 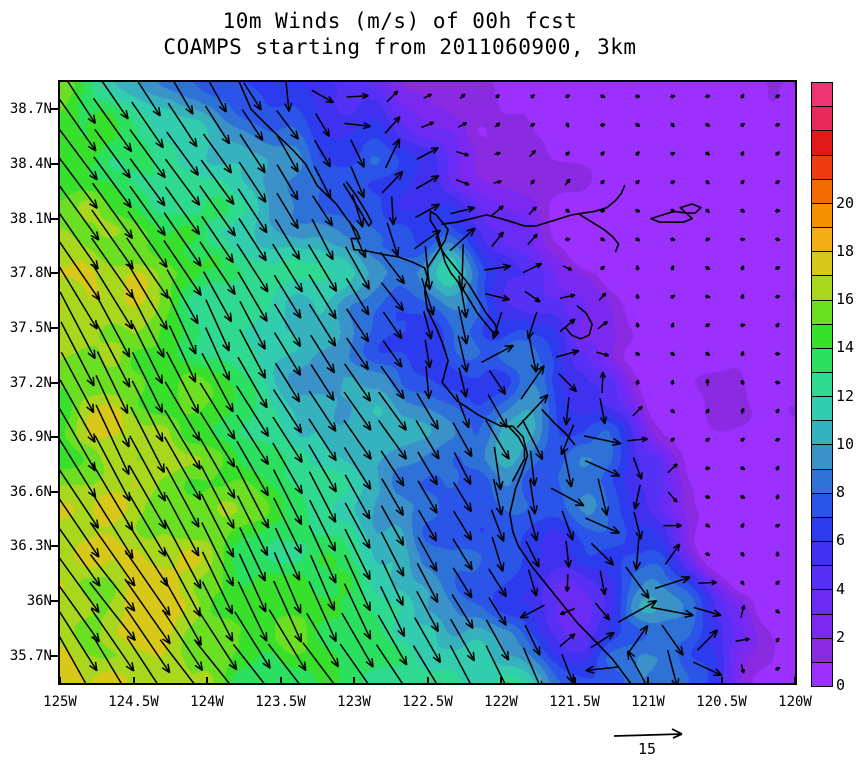 What do you see at coordinates (845, 299) in the screenshot?
I see `colorbar-tick-label: 16` at bounding box center [845, 299].